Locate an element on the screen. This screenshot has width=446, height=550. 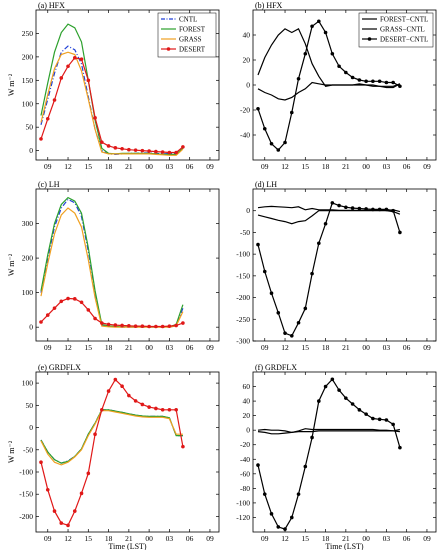
series-line-forest-cntl is located at coordinates (329, 57).